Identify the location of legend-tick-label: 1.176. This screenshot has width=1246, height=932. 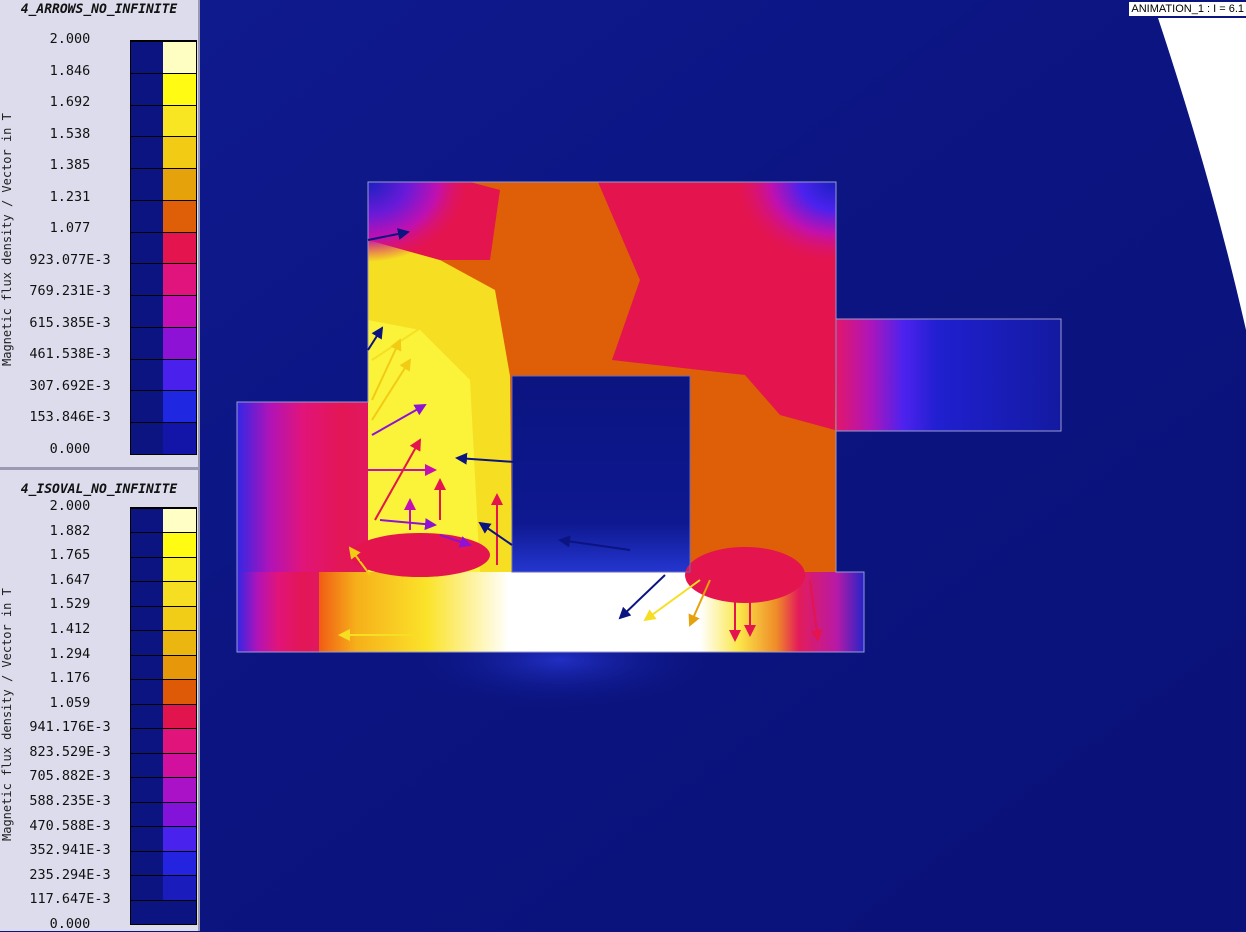
(70, 678).